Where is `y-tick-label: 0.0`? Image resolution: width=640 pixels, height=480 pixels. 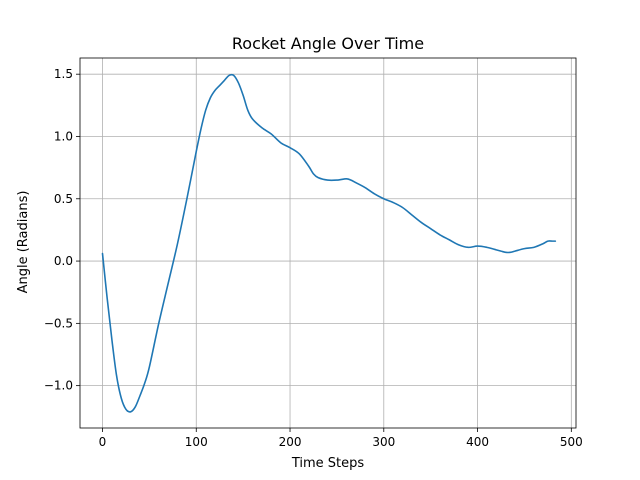 y-tick-label: 0.0 is located at coordinates (63, 261).